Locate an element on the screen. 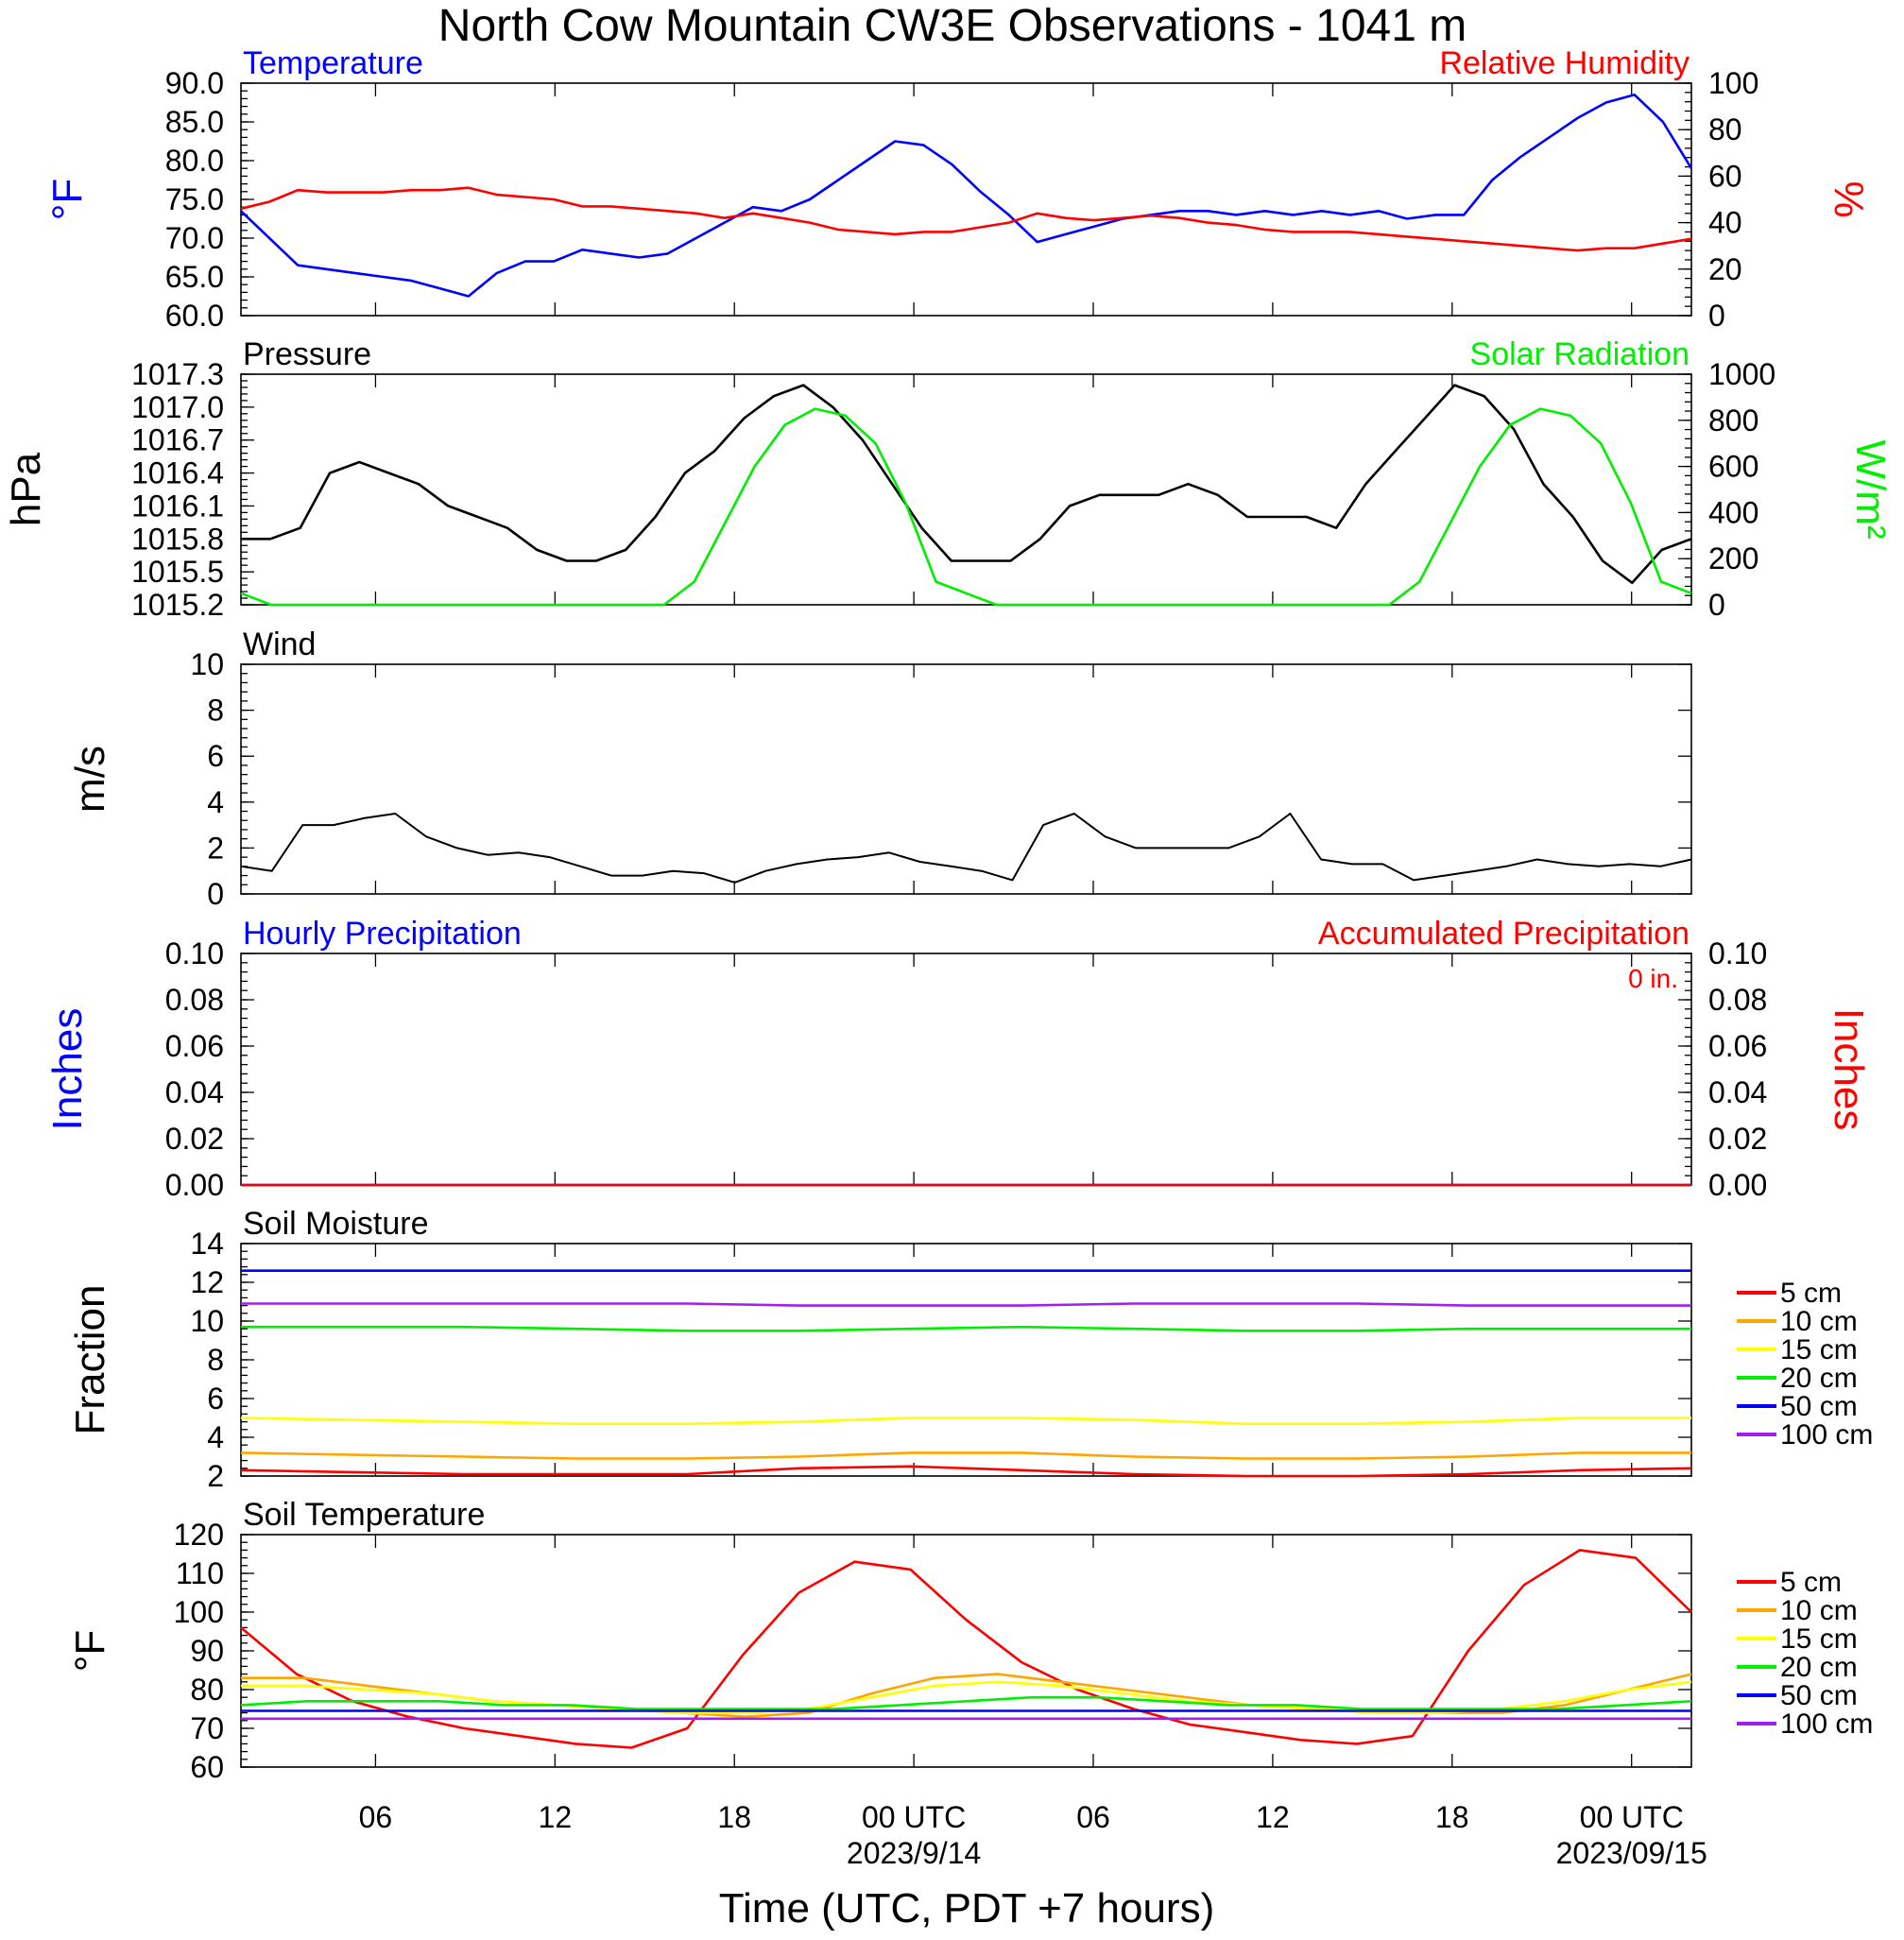 This screenshot has height=1940, width=1904. x-tick-label: 06 is located at coordinates (376, 1817).